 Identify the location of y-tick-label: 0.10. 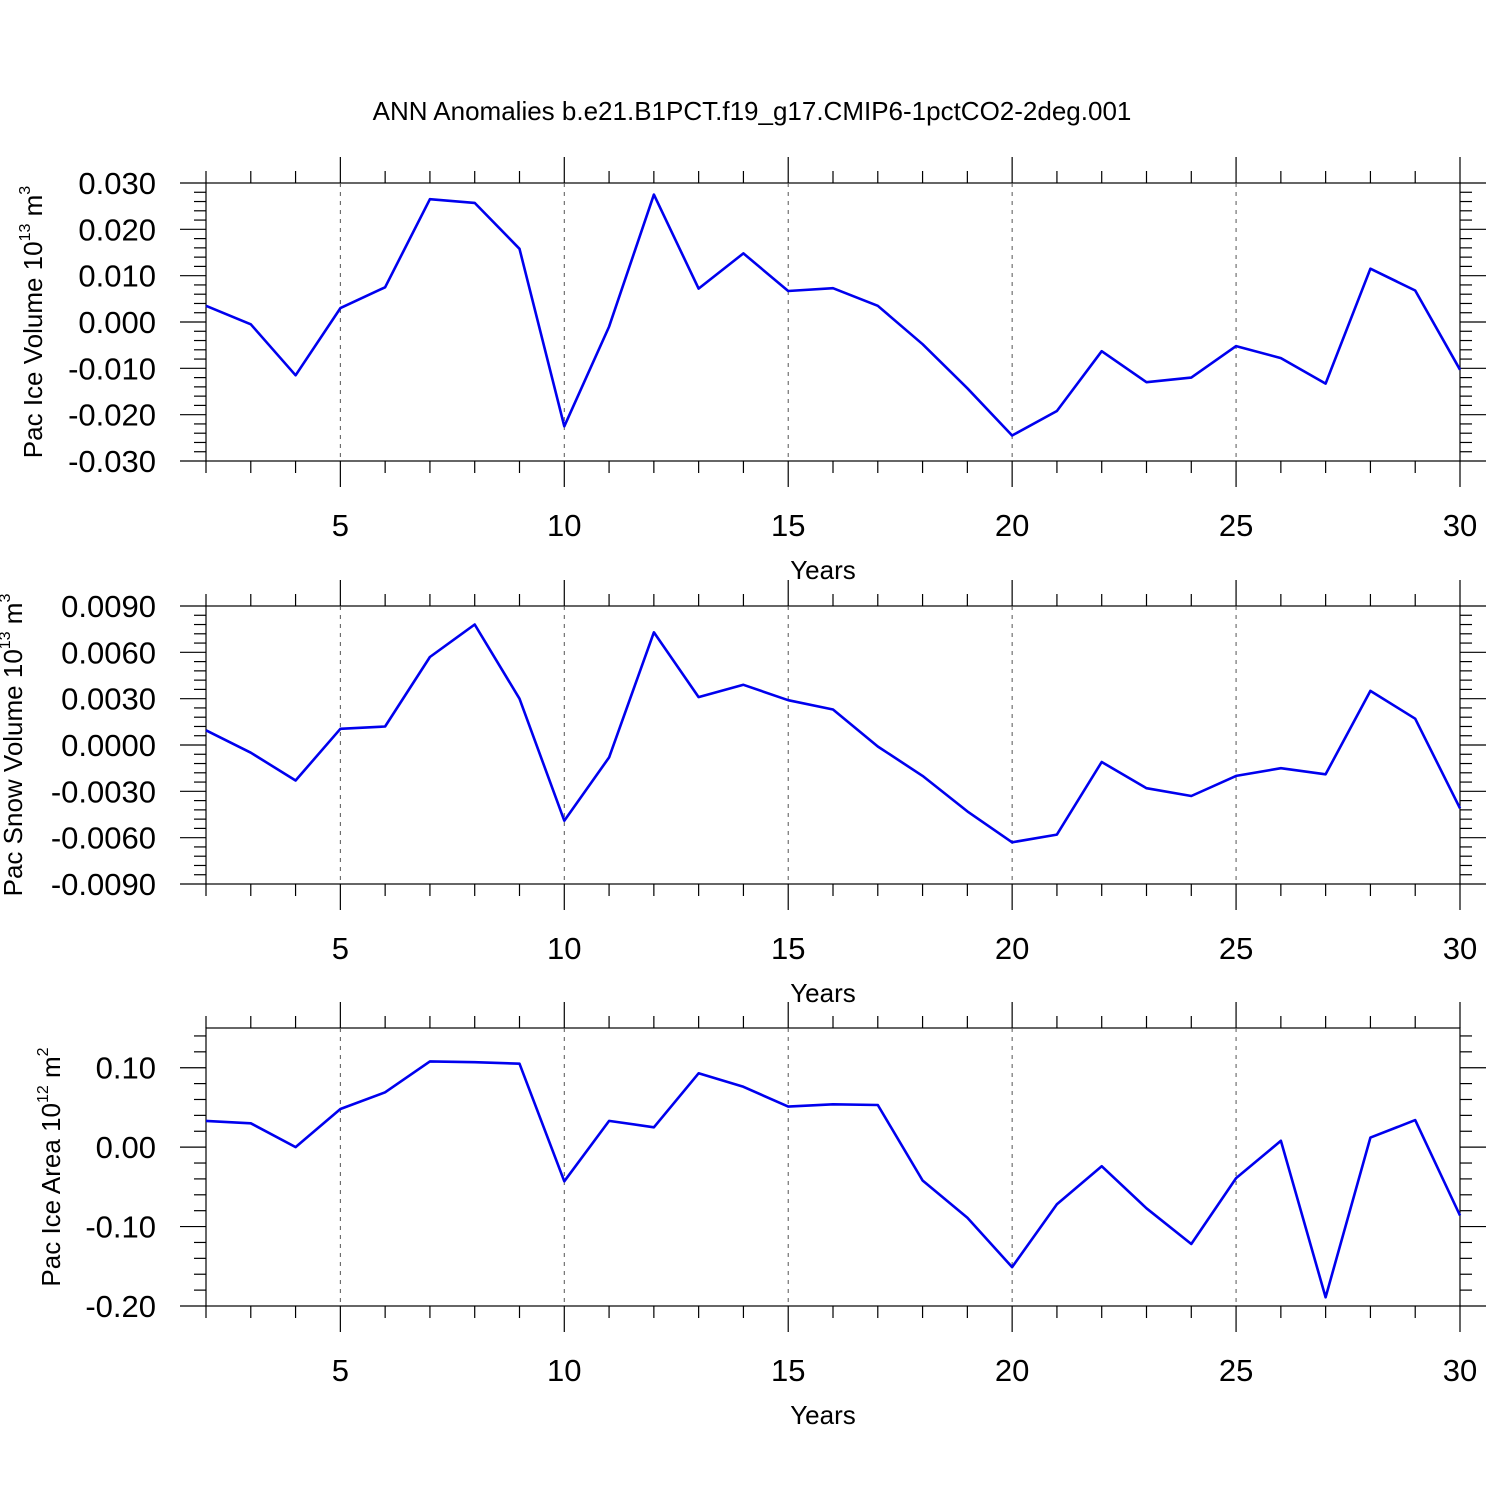
(126, 1068).